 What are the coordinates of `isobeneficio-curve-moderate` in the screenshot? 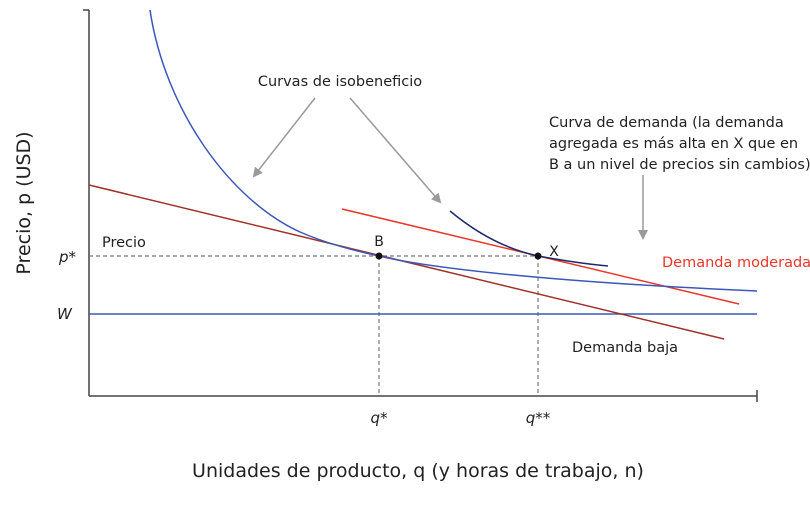 It's located at (529, 238).